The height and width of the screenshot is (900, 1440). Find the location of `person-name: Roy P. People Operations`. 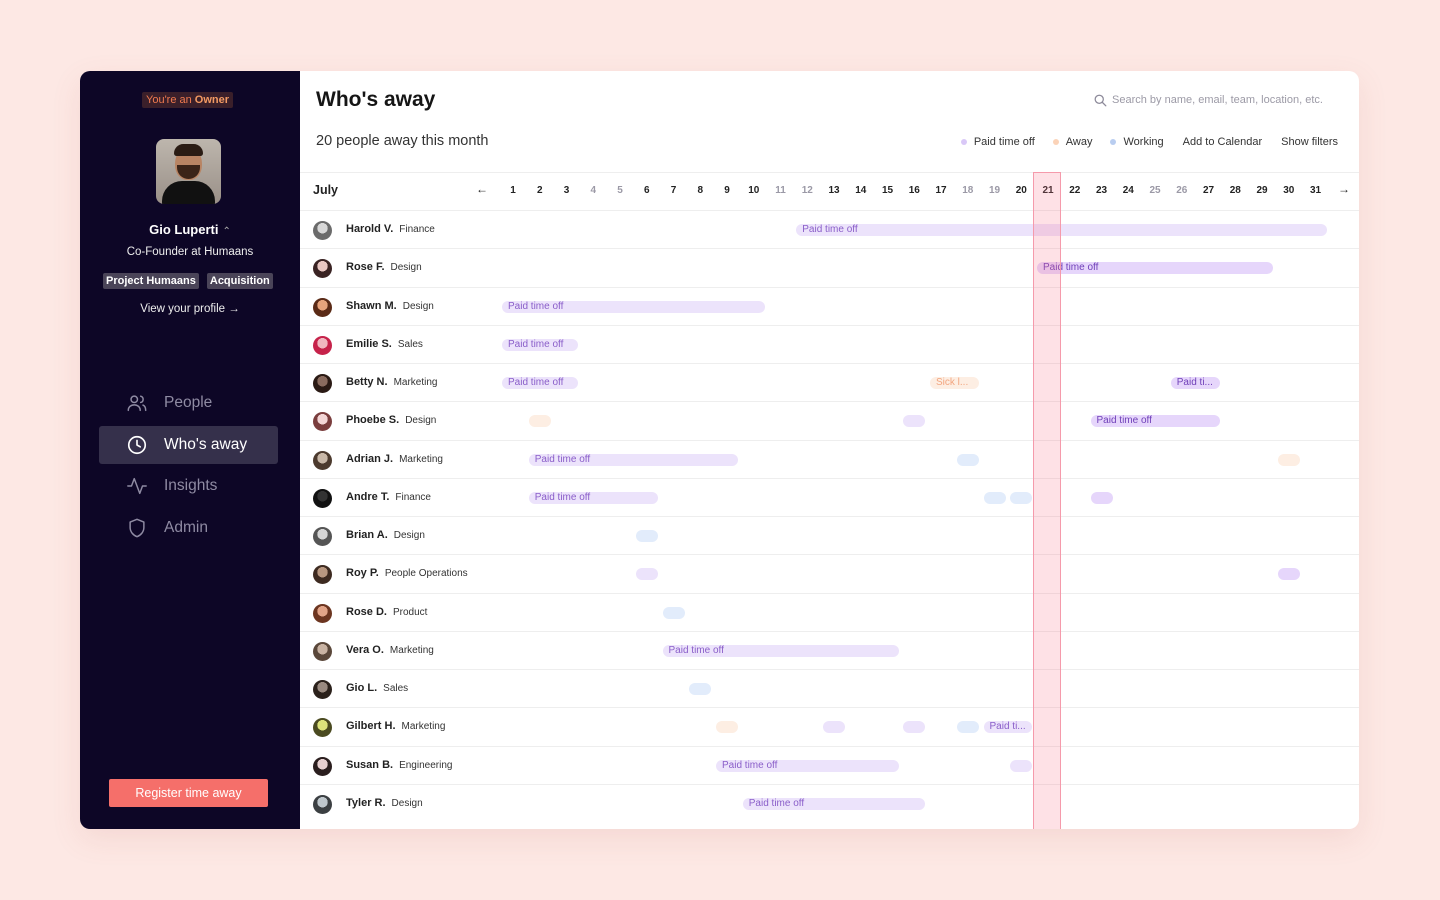

person-name: Roy P. People Operations is located at coordinates (407, 573).